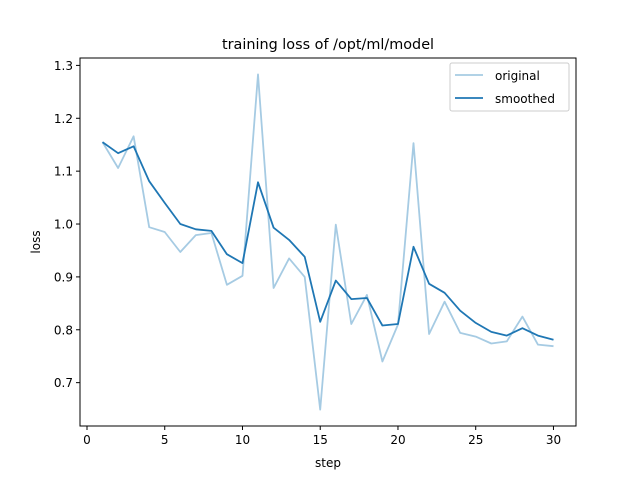 The width and height of the screenshot is (640, 480). What do you see at coordinates (36, 241) in the screenshot?
I see `y-axis-label: loss` at bounding box center [36, 241].